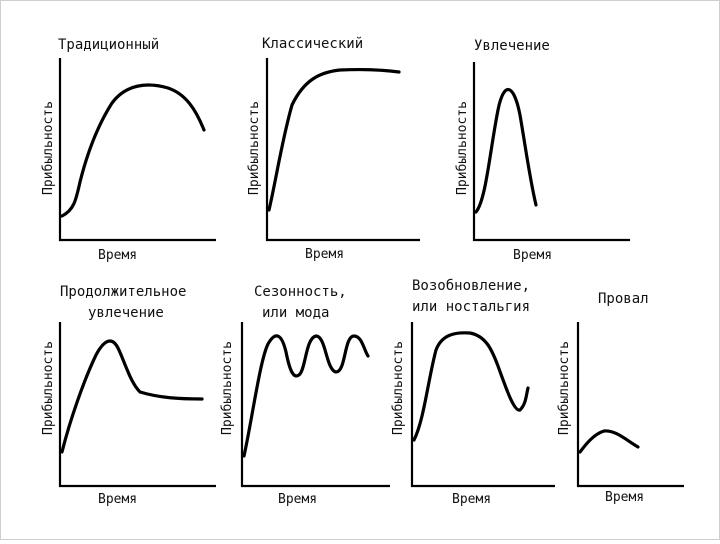 The height and width of the screenshot is (544, 720). Describe the element at coordinates (471, 286) in the screenshot. I see `panel-title-line-1: Возобновление,` at that location.